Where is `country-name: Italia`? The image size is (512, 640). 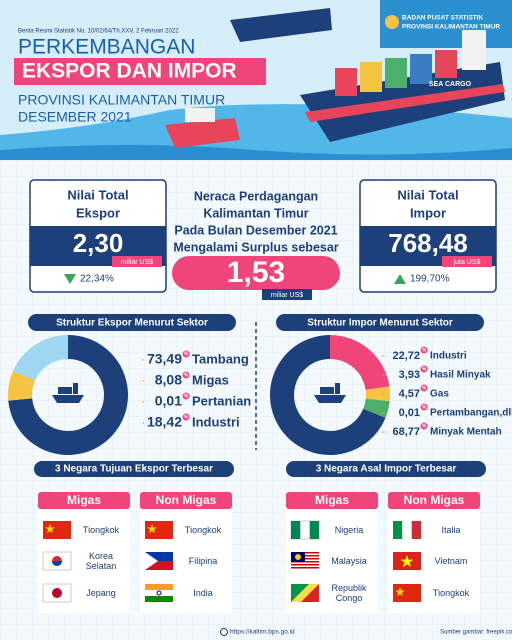
country-name: Italia is located at coordinates (451, 530).